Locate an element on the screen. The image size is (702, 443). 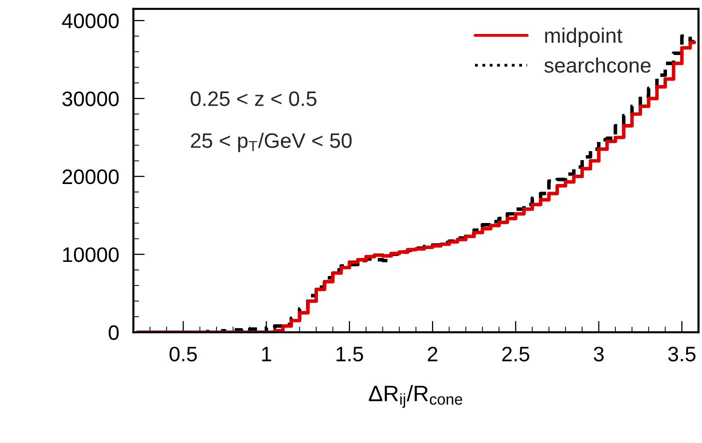
x-tick-label: 1.5 is located at coordinates (350, 354).